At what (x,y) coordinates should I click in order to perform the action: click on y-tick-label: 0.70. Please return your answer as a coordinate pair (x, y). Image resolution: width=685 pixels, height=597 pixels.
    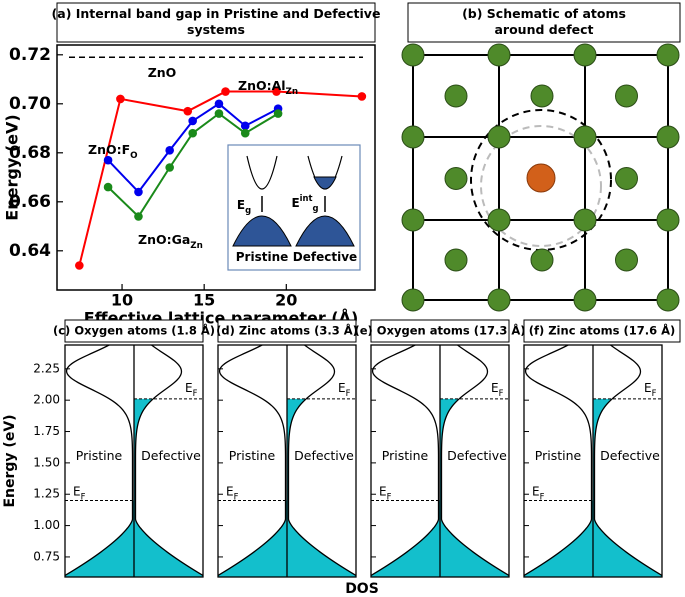
    Looking at the image, I should click on (30, 104).